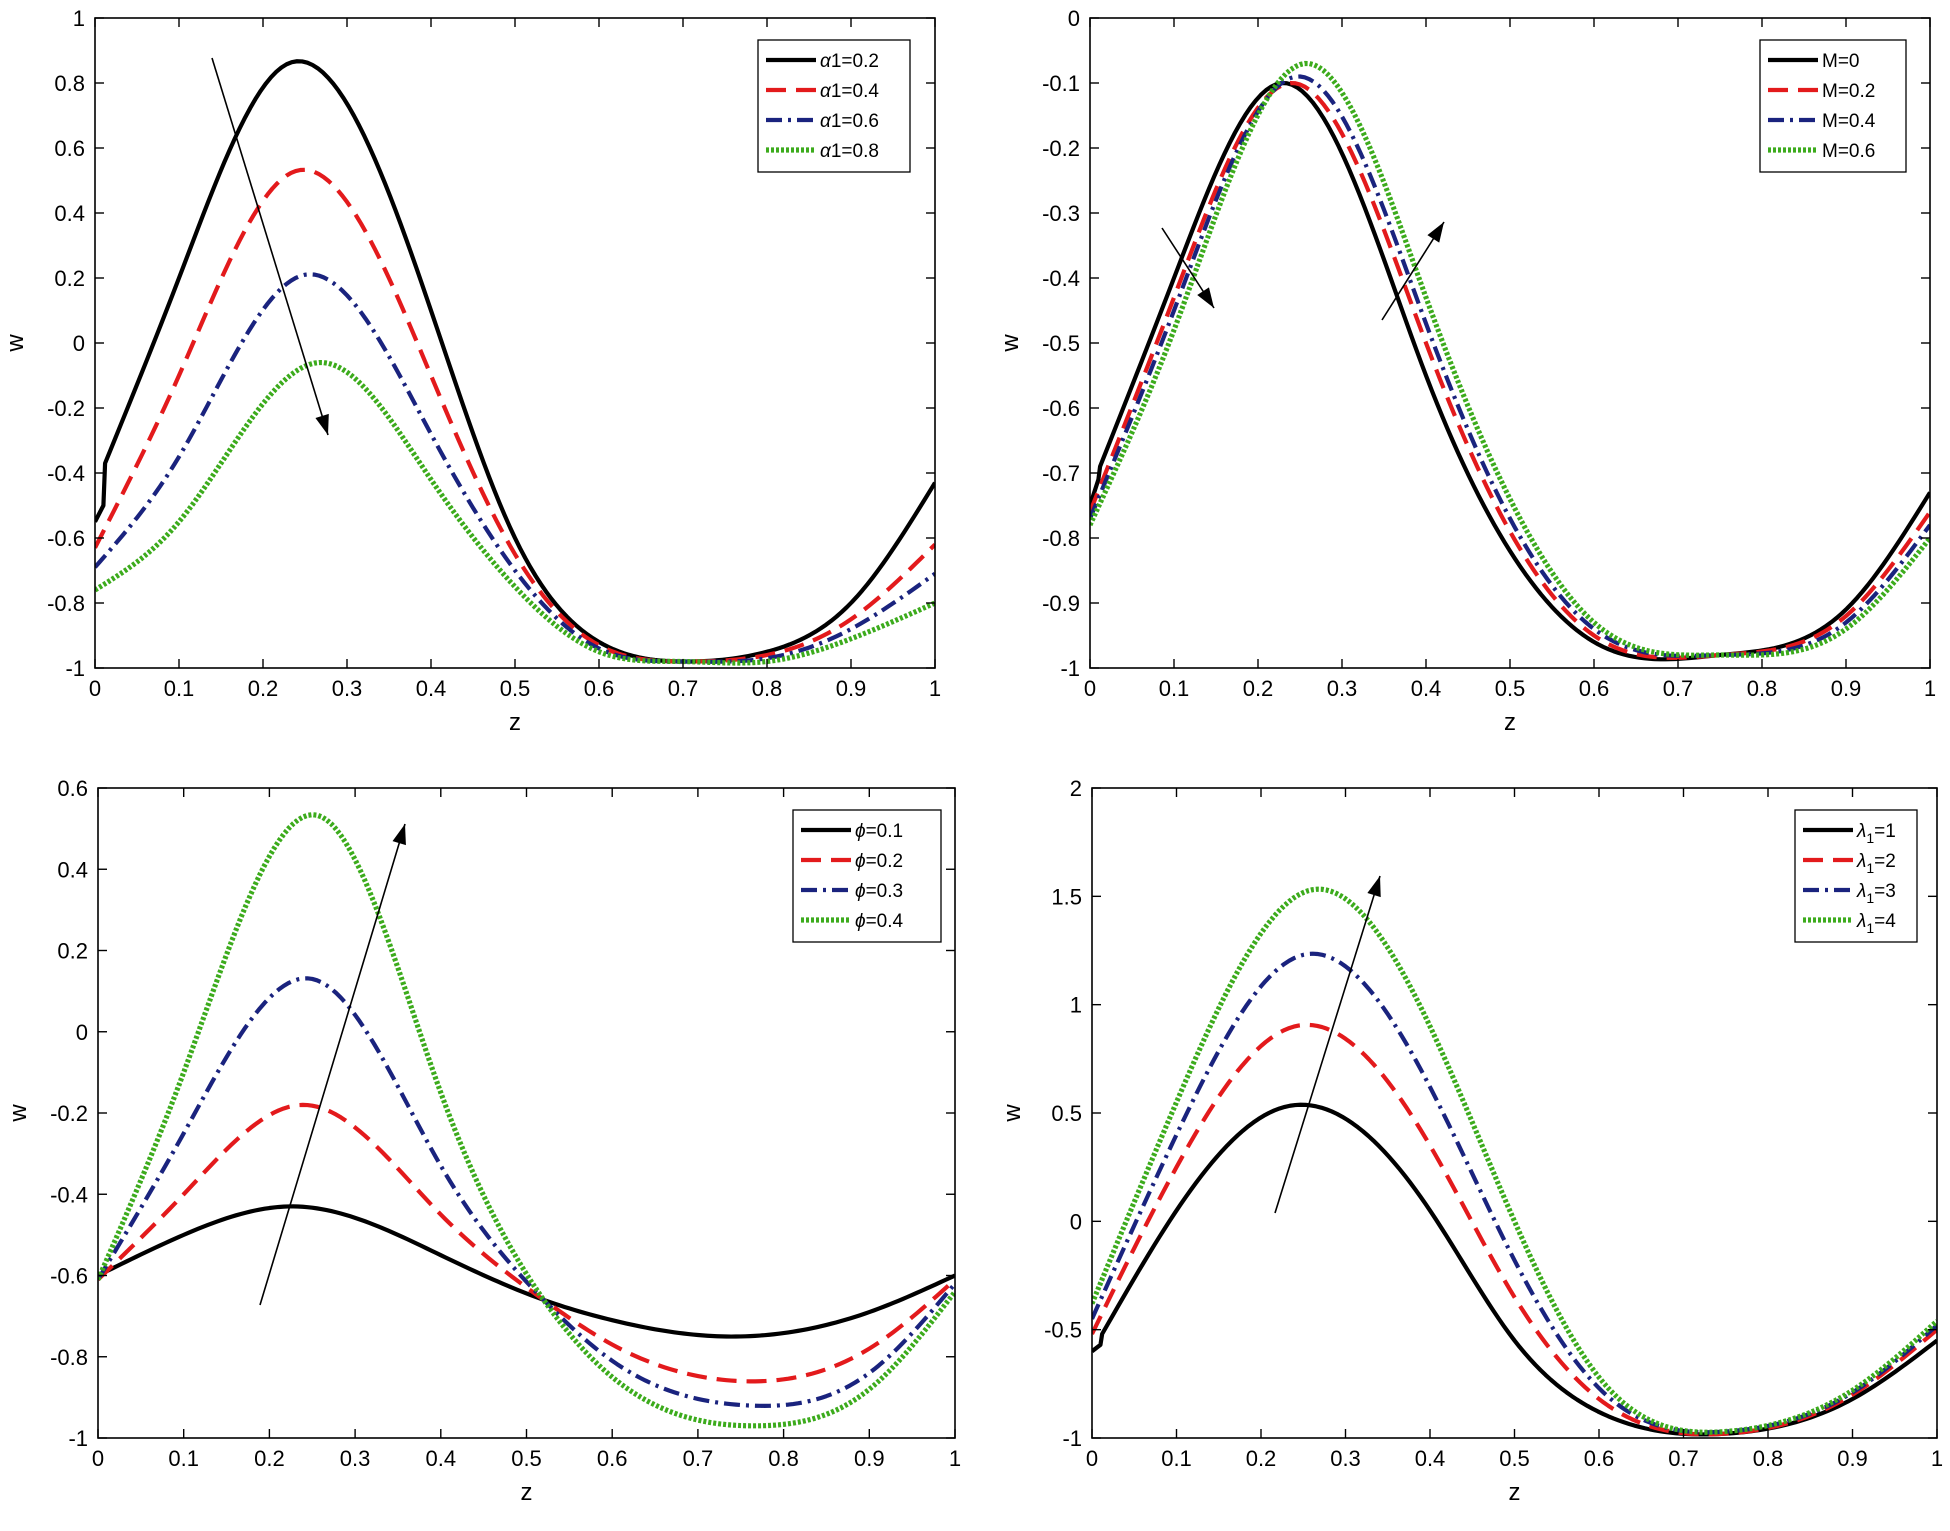 This screenshot has height=1531, width=1950. What do you see at coordinates (1876, 893) in the screenshot?
I see `legend-label: λ1=3` at bounding box center [1876, 893].